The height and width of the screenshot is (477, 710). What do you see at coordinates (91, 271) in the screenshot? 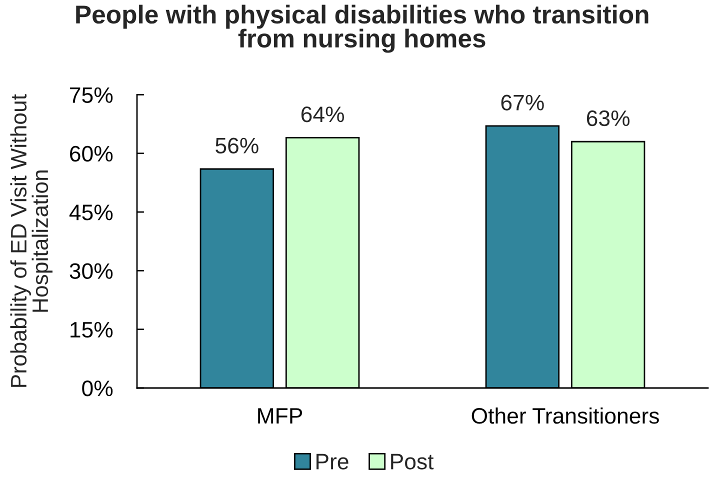
I see `y-tick-label: 30%` at bounding box center [91, 271].